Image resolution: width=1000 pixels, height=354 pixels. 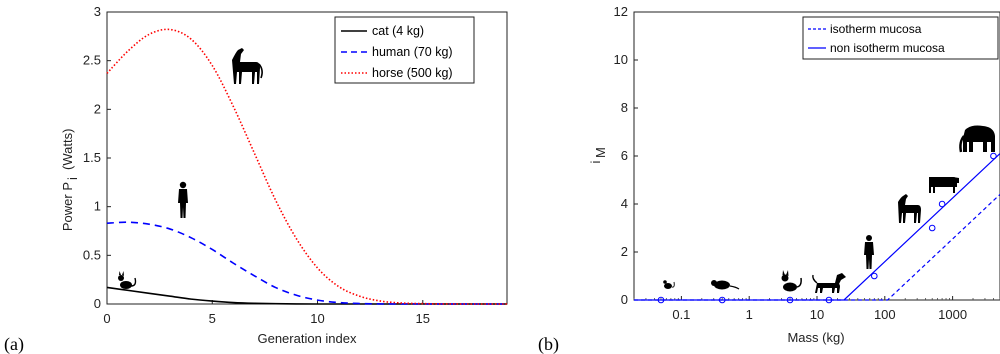 What do you see at coordinates (887, 48) in the screenshot?
I see `legend-label-non-isotherm: non isotherm mucosa` at bounding box center [887, 48].